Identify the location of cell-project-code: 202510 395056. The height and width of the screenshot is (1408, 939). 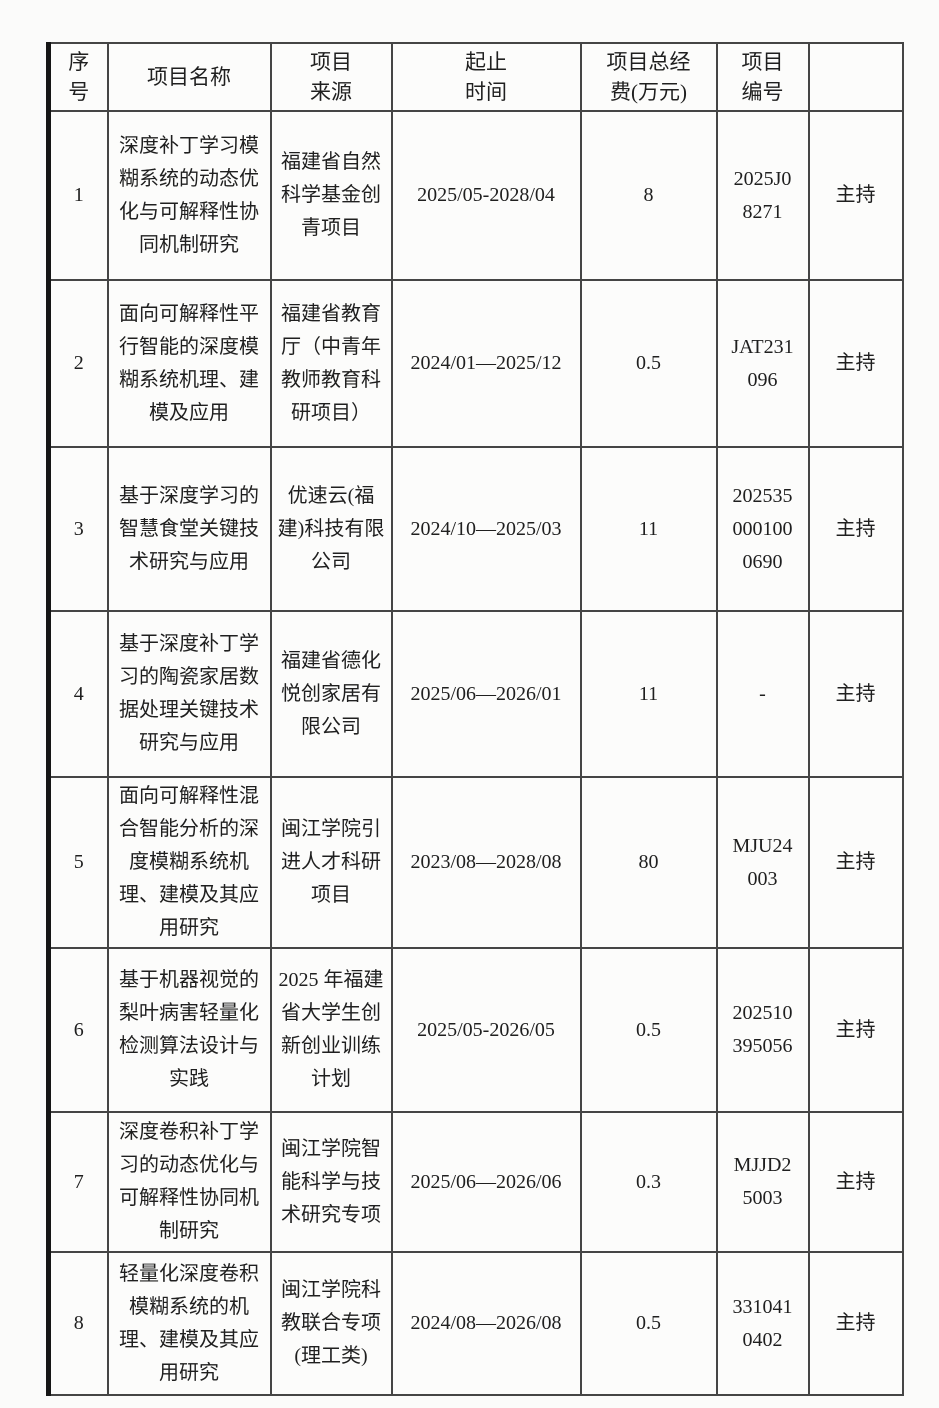
(762, 1030).